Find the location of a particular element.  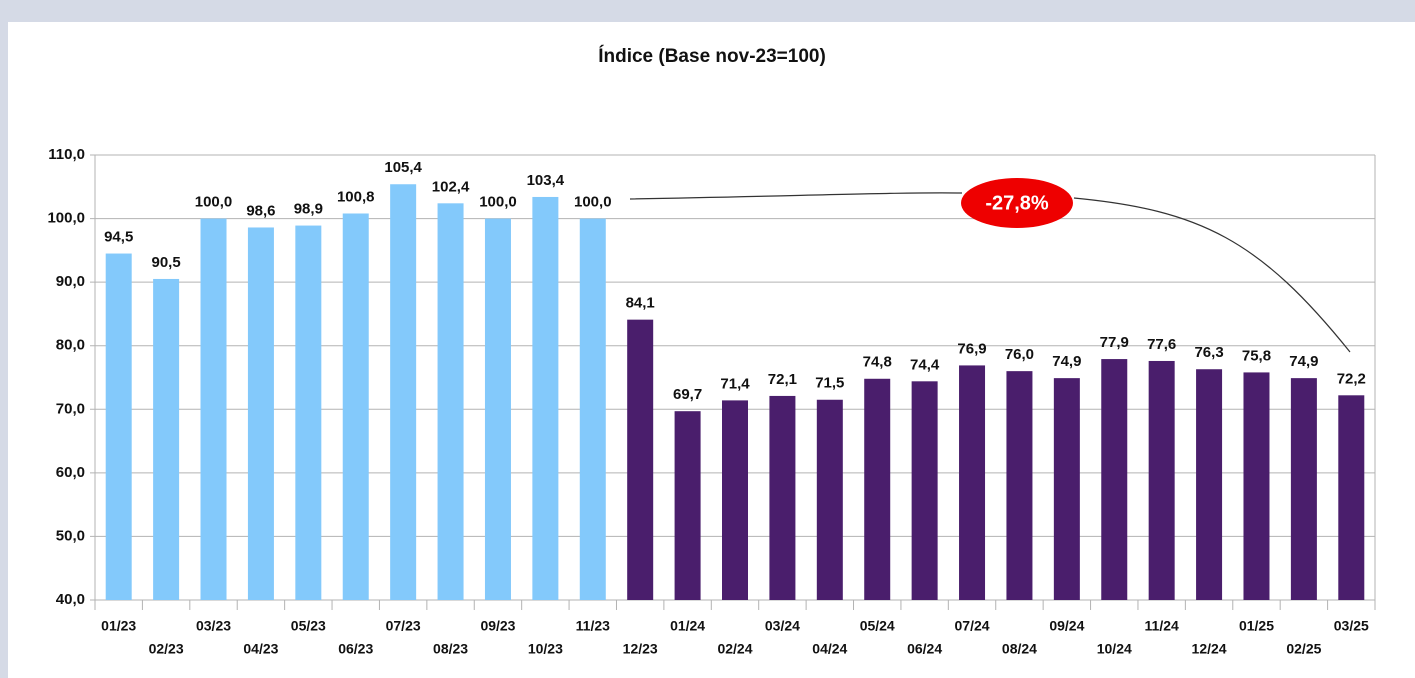

y-tick-label: 40,0 is located at coordinates (70, 599).